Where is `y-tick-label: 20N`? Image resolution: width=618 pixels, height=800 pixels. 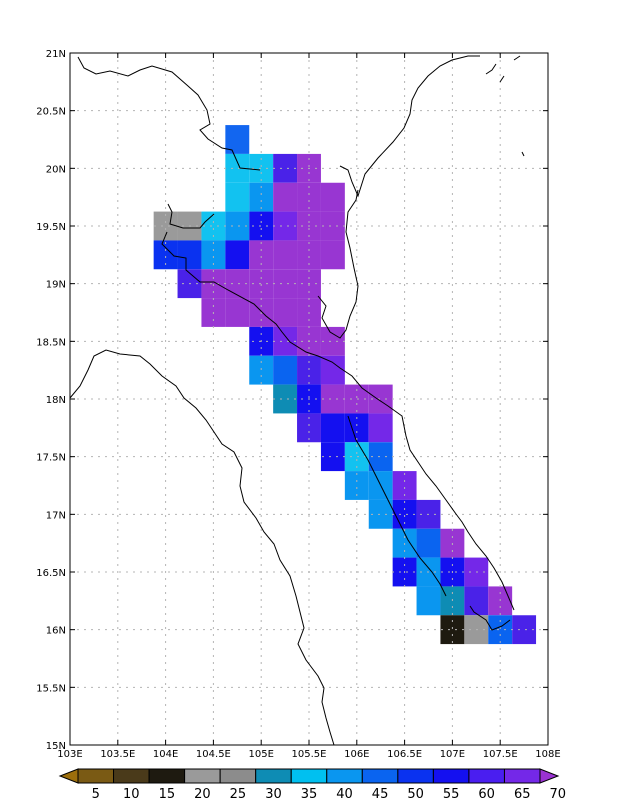 y-tick-label: 20N is located at coordinates (56, 169).